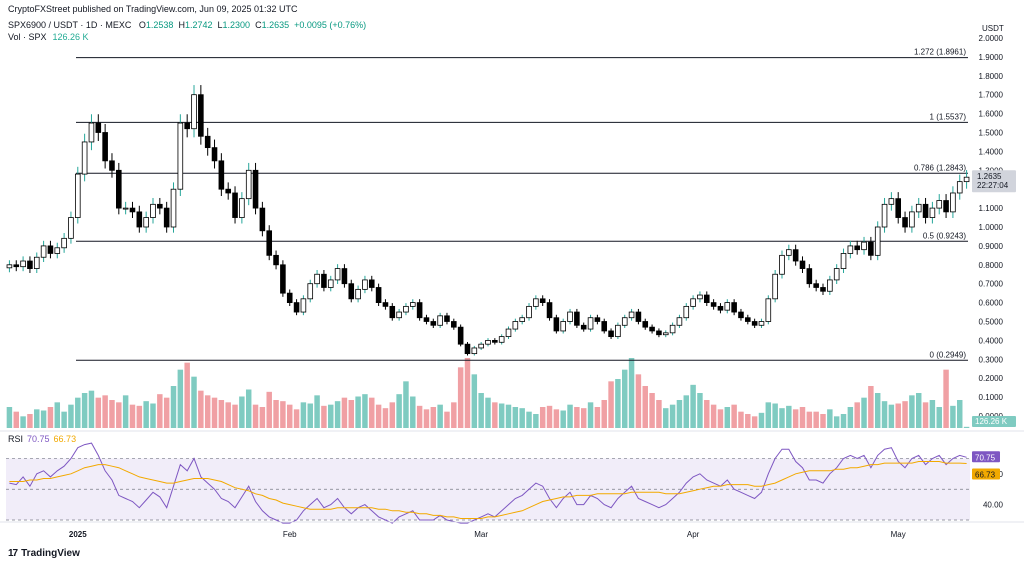  What do you see at coordinates (989, 176) in the screenshot?
I see `last-price-label: 1.2635` at bounding box center [989, 176].